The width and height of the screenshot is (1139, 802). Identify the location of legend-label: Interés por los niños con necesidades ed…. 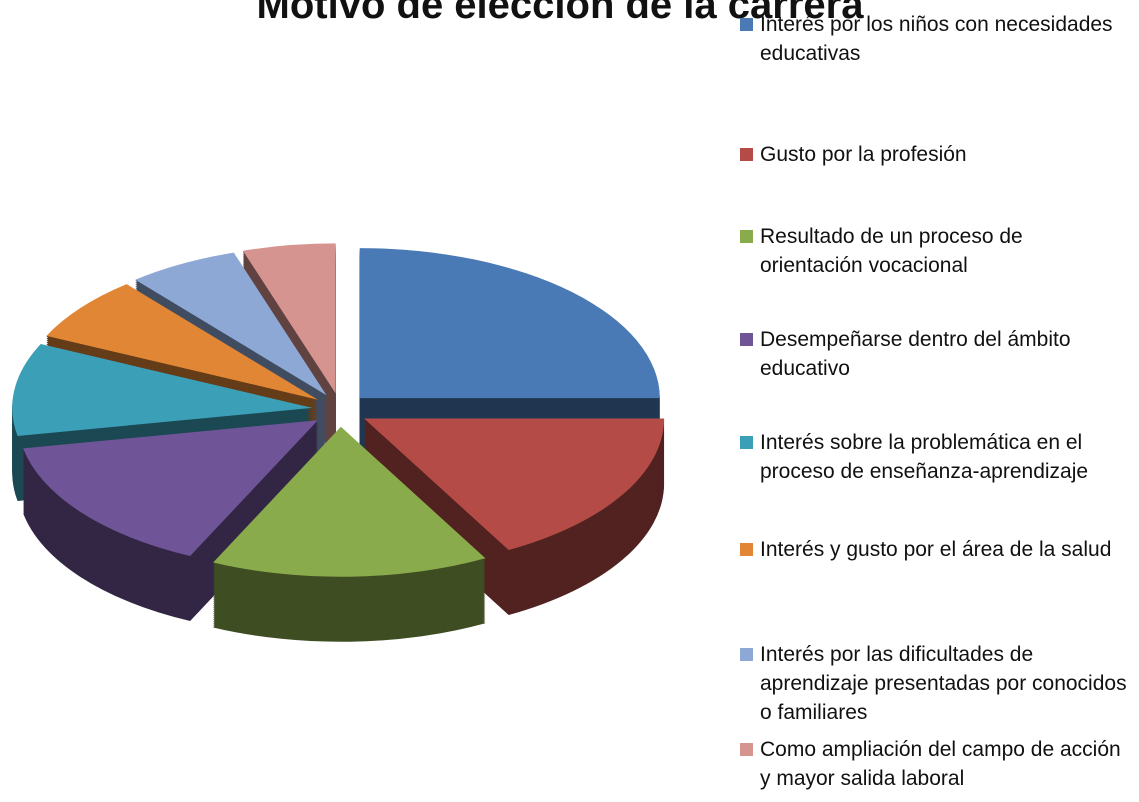
(936, 39).